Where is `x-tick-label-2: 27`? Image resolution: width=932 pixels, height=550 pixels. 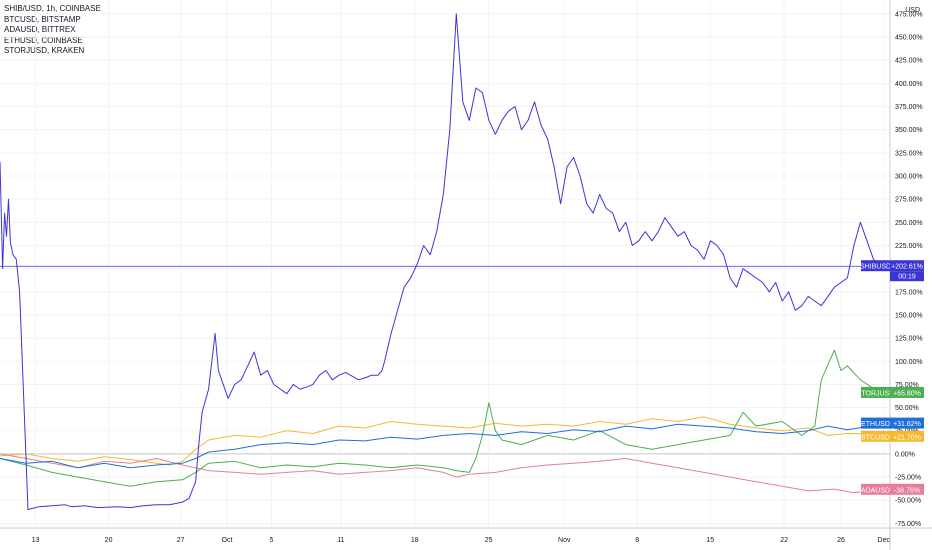
x-tick-label-2: 27 is located at coordinates (181, 540).